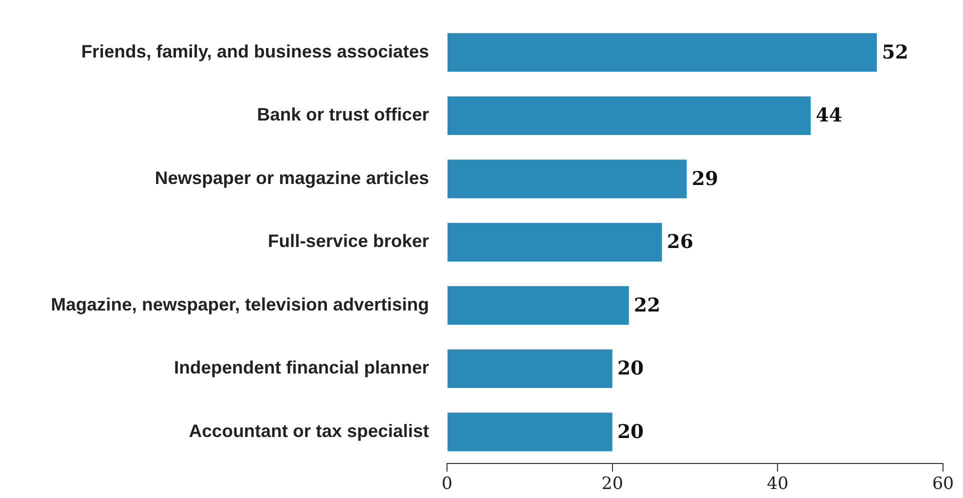  What do you see at coordinates (943, 484) in the screenshot?
I see `x-tick-label: 60` at bounding box center [943, 484].